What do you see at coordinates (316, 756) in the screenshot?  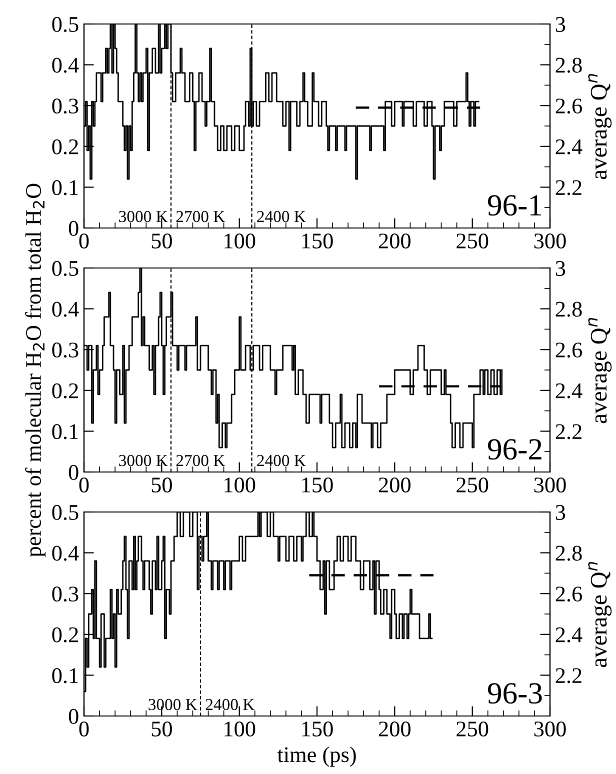 I see `x-axis-title: time (ps)` at bounding box center [316, 756].